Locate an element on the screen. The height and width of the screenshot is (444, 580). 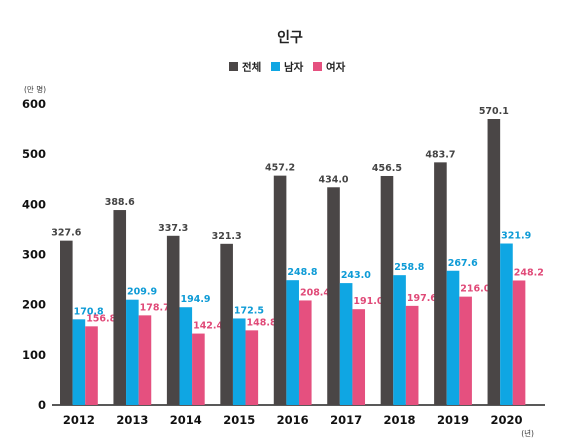
data-label: 570.1 is located at coordinates (494, 111).